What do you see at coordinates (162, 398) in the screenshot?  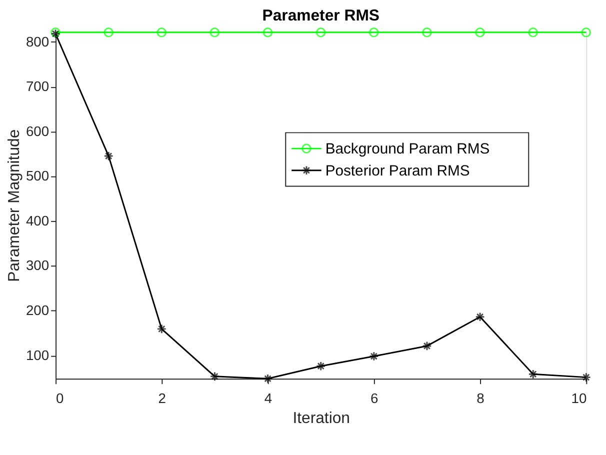 I see `x-tick-label: 2` at bounding box center [162, 398].